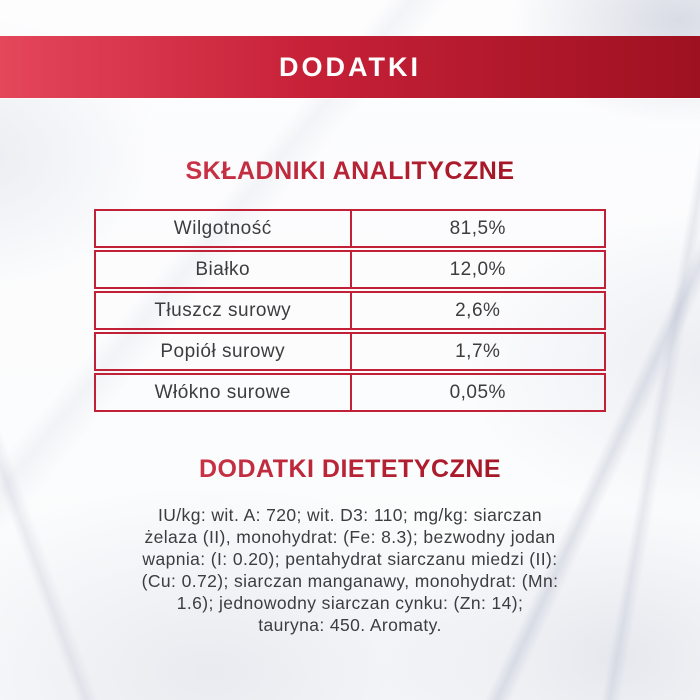 The width and height of the screenshot is (700, 700). What do you see at coordinates (478, 310) in the screenshot?
I see `row-value: 2,6%` at bounding box center [478, 310].